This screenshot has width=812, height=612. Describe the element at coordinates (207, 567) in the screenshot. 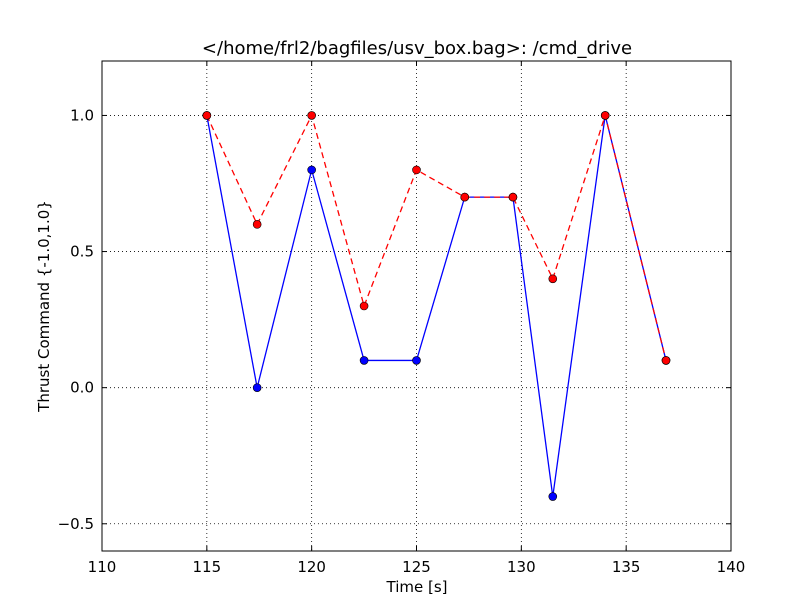

I see `x-tick-label: 115` at that location.